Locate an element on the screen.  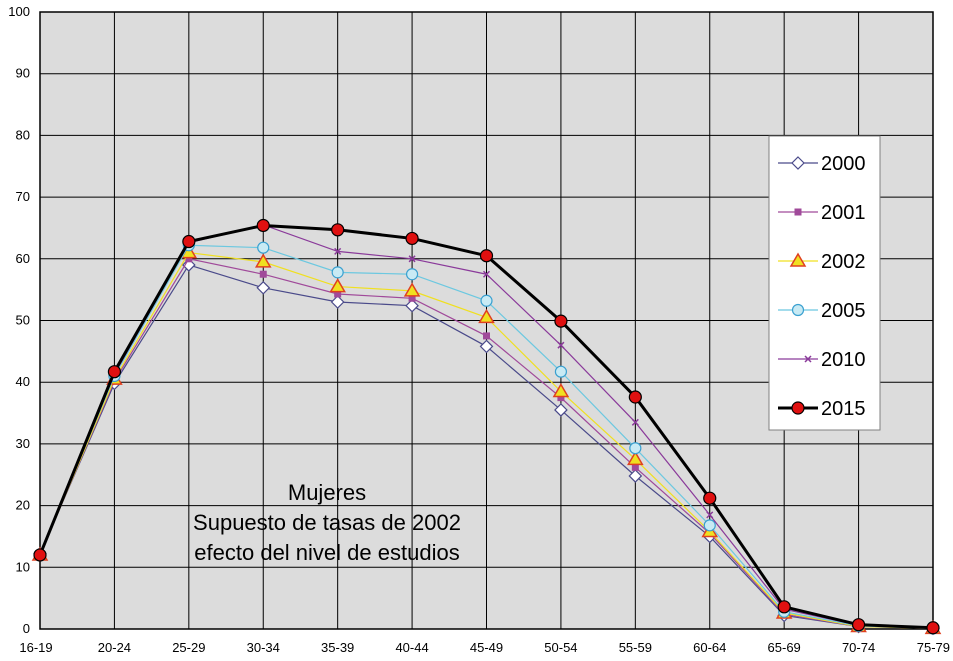
y-axis-tick-labels: 0 10 20 30 40 50 60 70 80 90 100 is located at coordinates (19, 320).